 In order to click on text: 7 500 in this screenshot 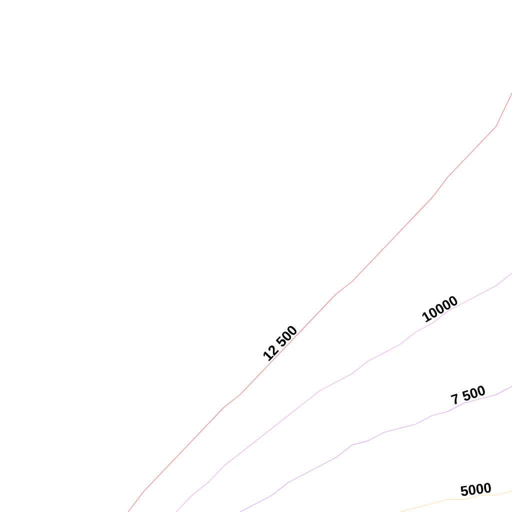, I will do `click(467, 395)`.